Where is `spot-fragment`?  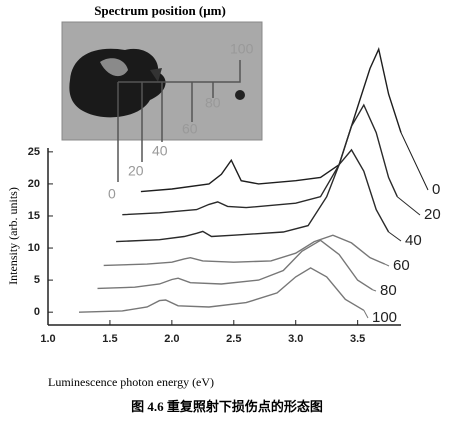 spot-fragment is located at coordinates (156, 75).